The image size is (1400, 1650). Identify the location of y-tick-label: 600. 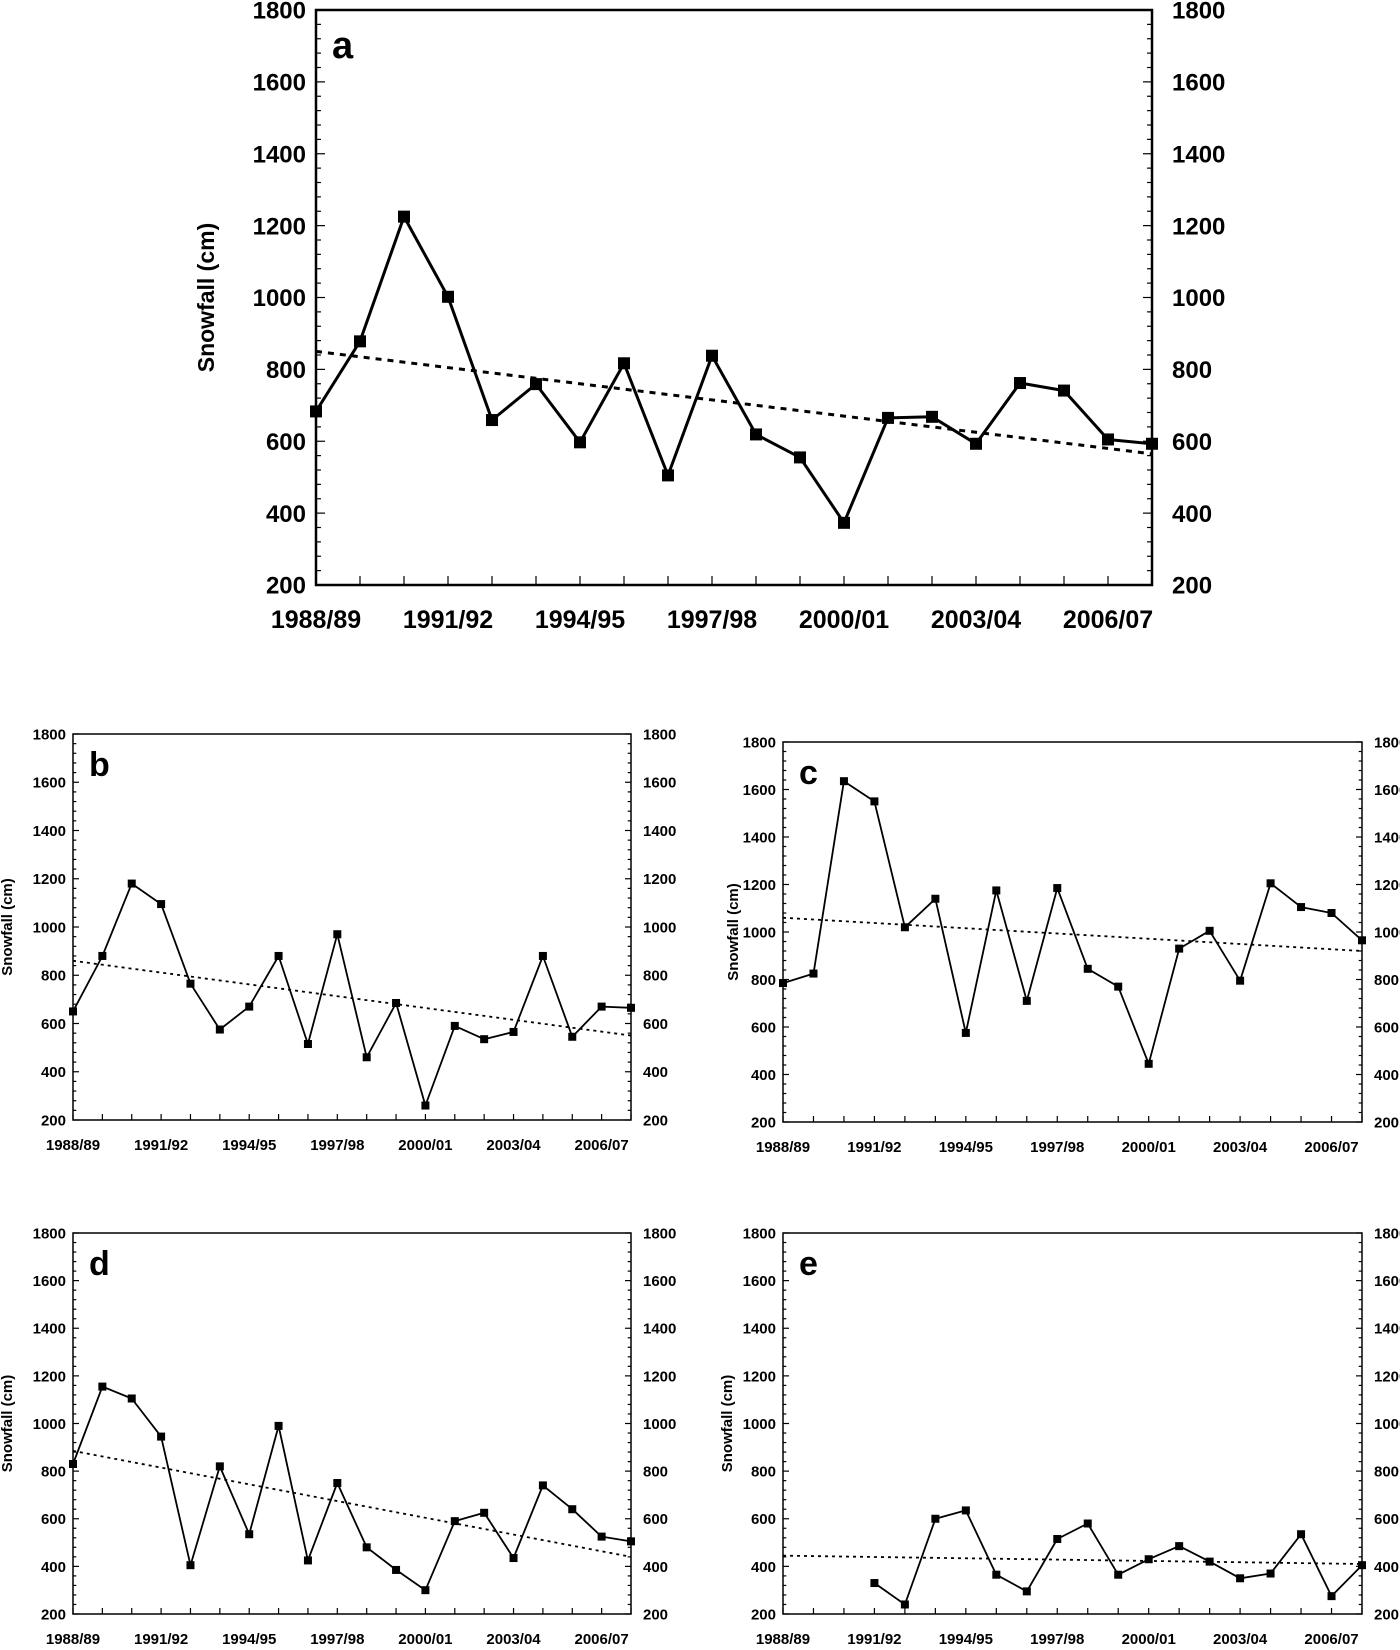
(53, 1519).